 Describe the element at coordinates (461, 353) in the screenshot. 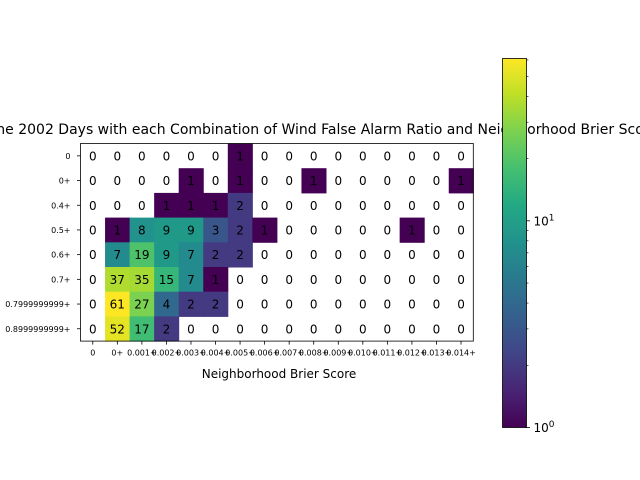

I see `x-tick-label: 0.014+` at that location.